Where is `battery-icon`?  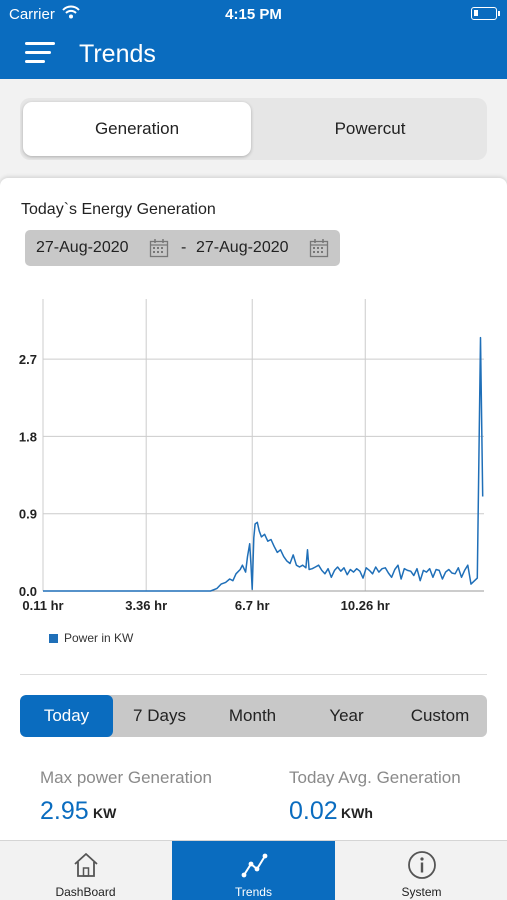 battery-icon is located at coordinates (484, 13).